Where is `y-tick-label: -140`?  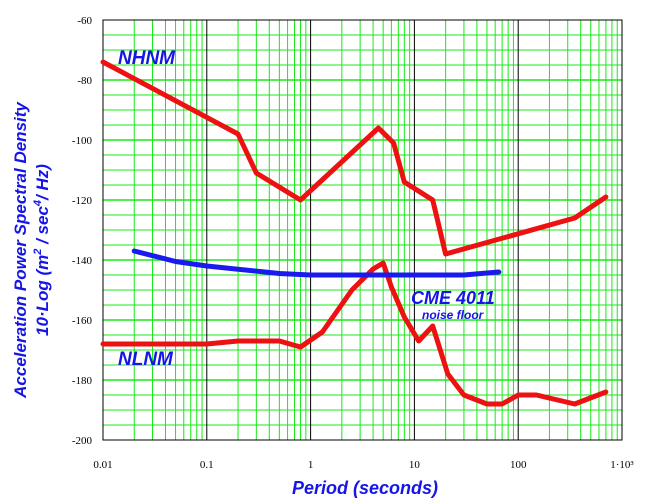
y-tick-label: -140 is located at coordinates (82, 261).